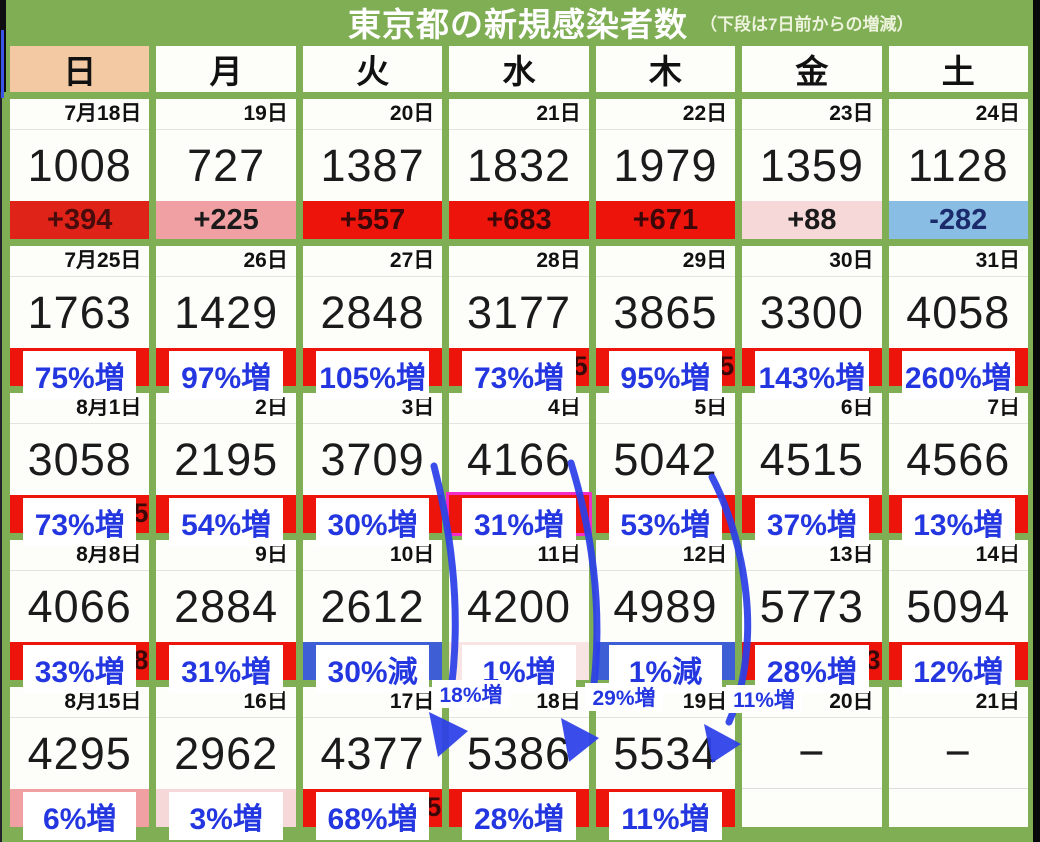 This screenshot has width=1040, height=842. What do you see at coordinates (79, 606) in the screenshot?
I see `cell-value: 4066` at bounding box center [79, 606].